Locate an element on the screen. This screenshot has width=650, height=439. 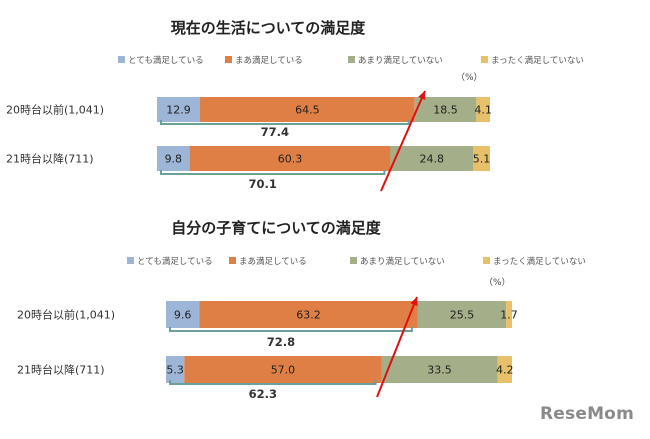
data-label: 12.9 is located at coordinates (178, 110).